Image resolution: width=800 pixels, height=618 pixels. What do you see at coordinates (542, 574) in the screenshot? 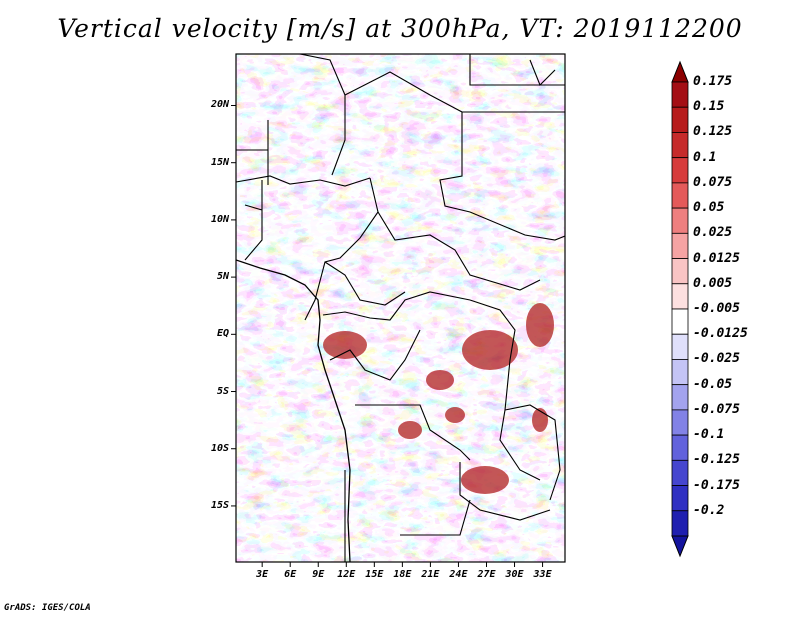
I see `lon-tick-label: 33E` at bounding box center [542, 574].